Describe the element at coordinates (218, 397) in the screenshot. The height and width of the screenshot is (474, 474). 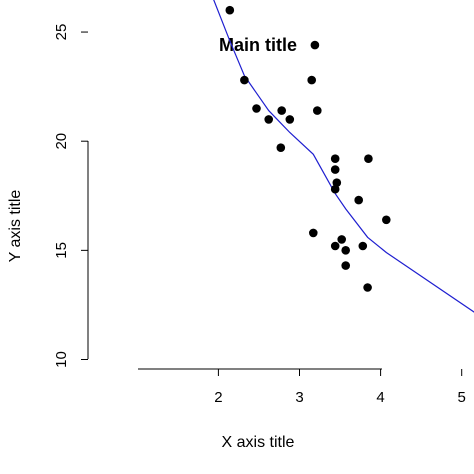
I see `x-tick-label: 2` at that location.